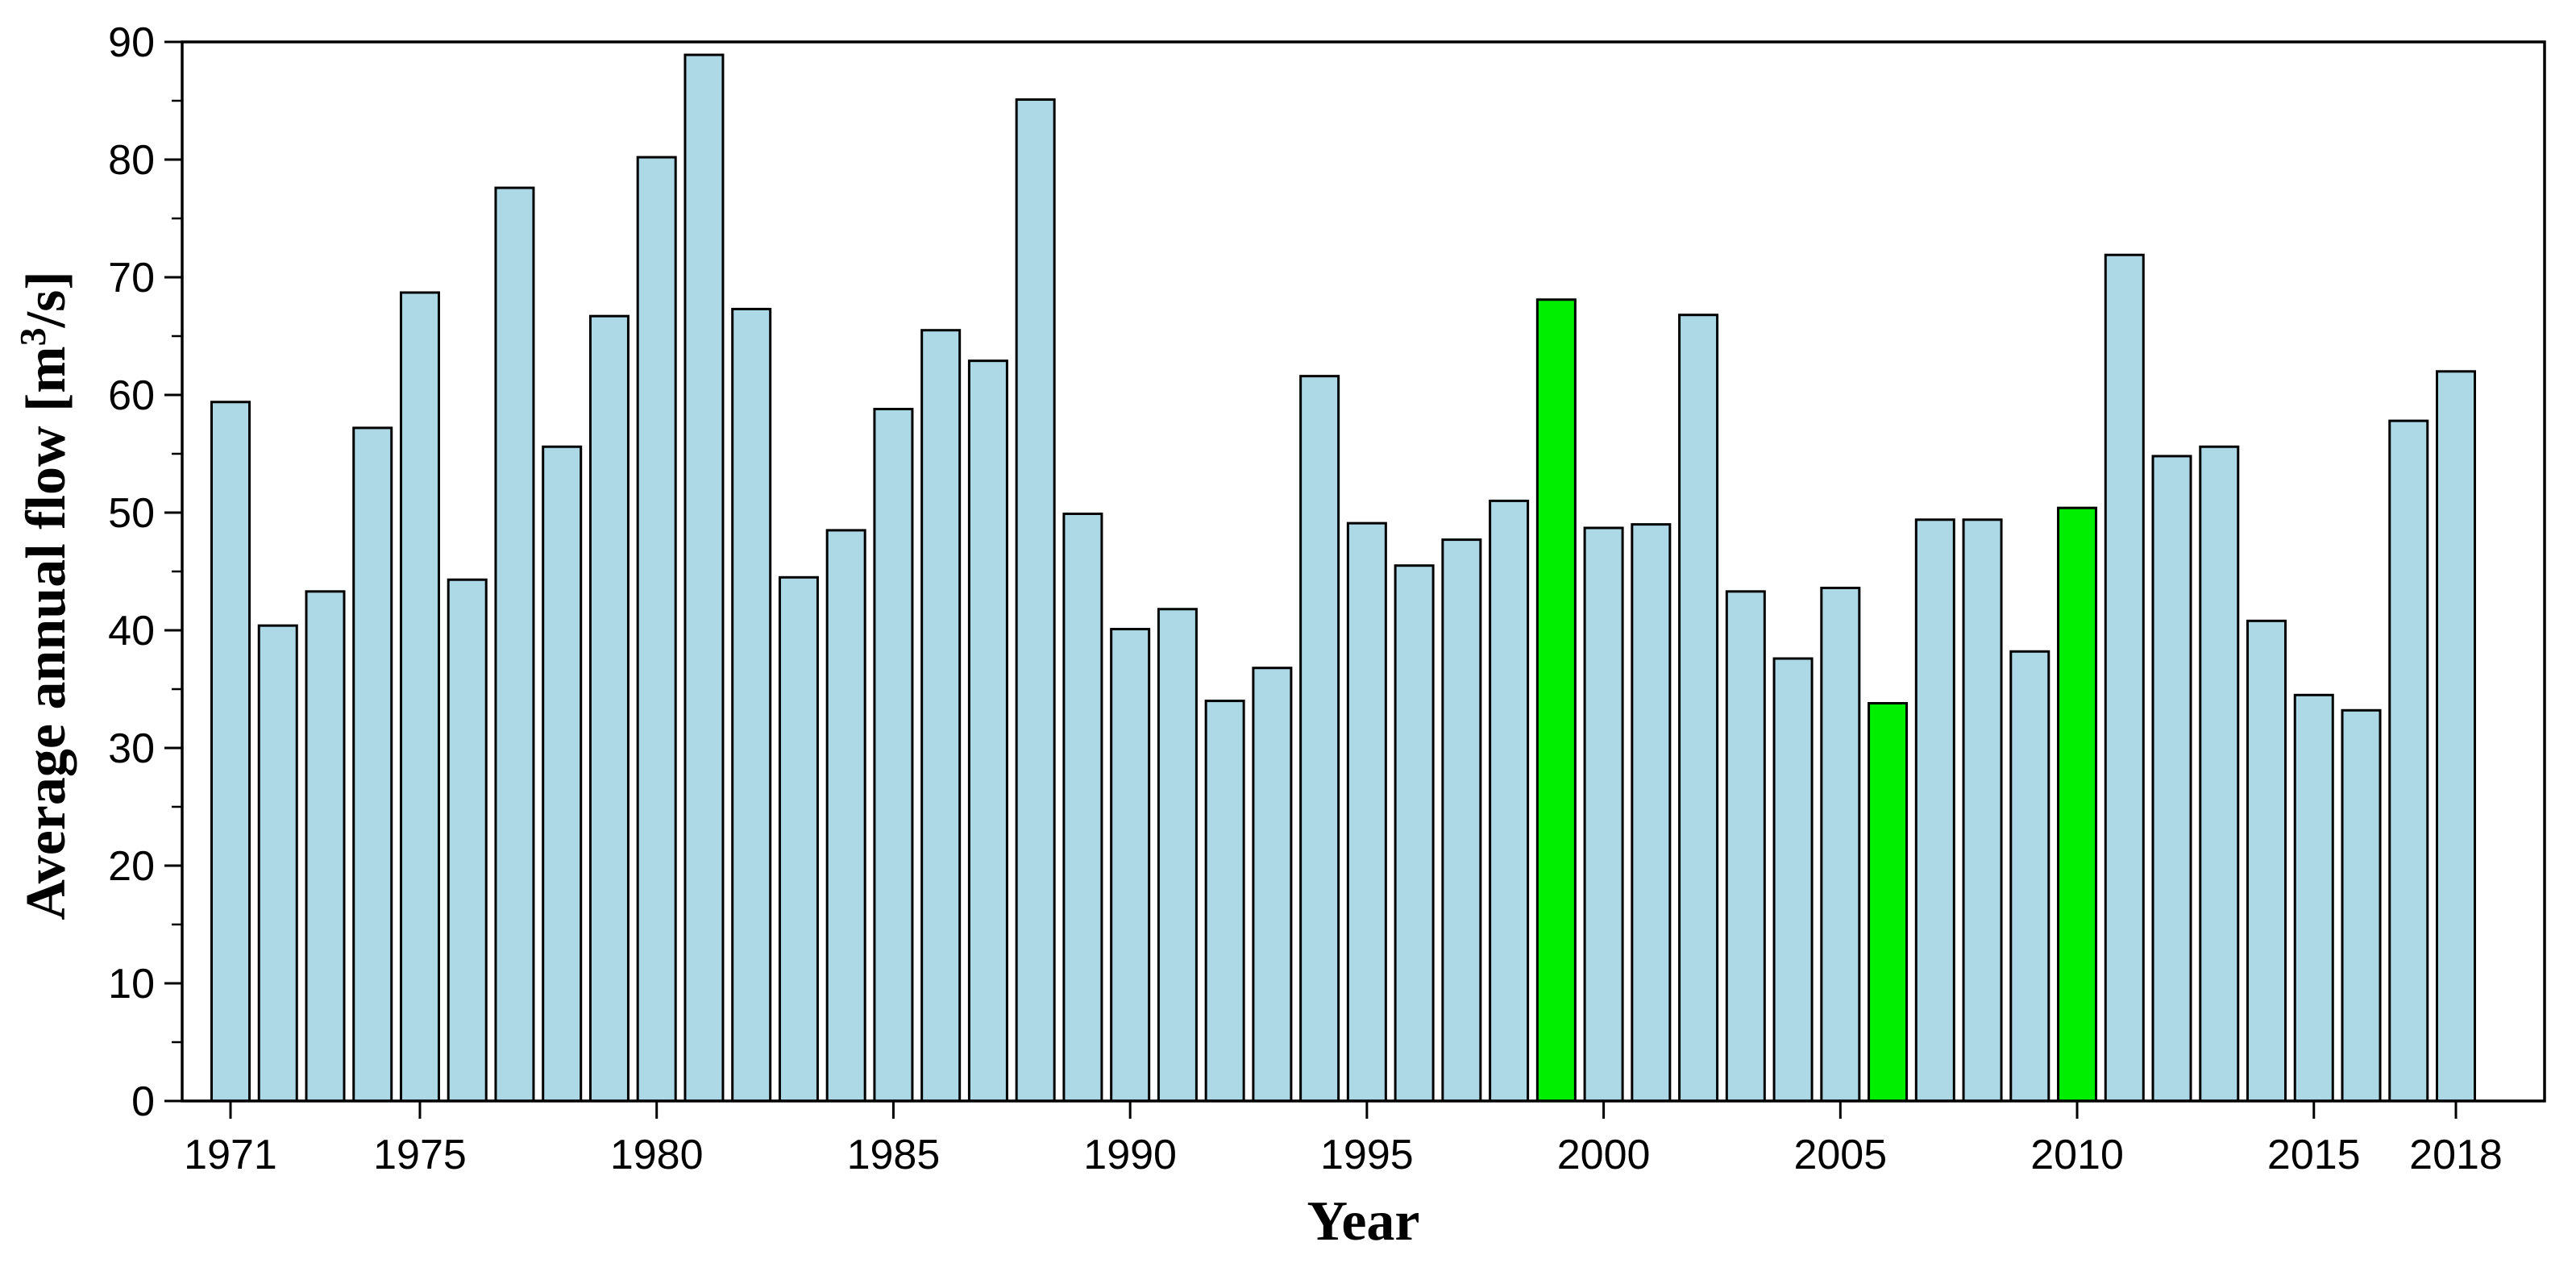  What do you see at coordinates (131, 513) in the screenshot?
I see `y-axis-tick-label: 50` at bounding box center [131, 513].